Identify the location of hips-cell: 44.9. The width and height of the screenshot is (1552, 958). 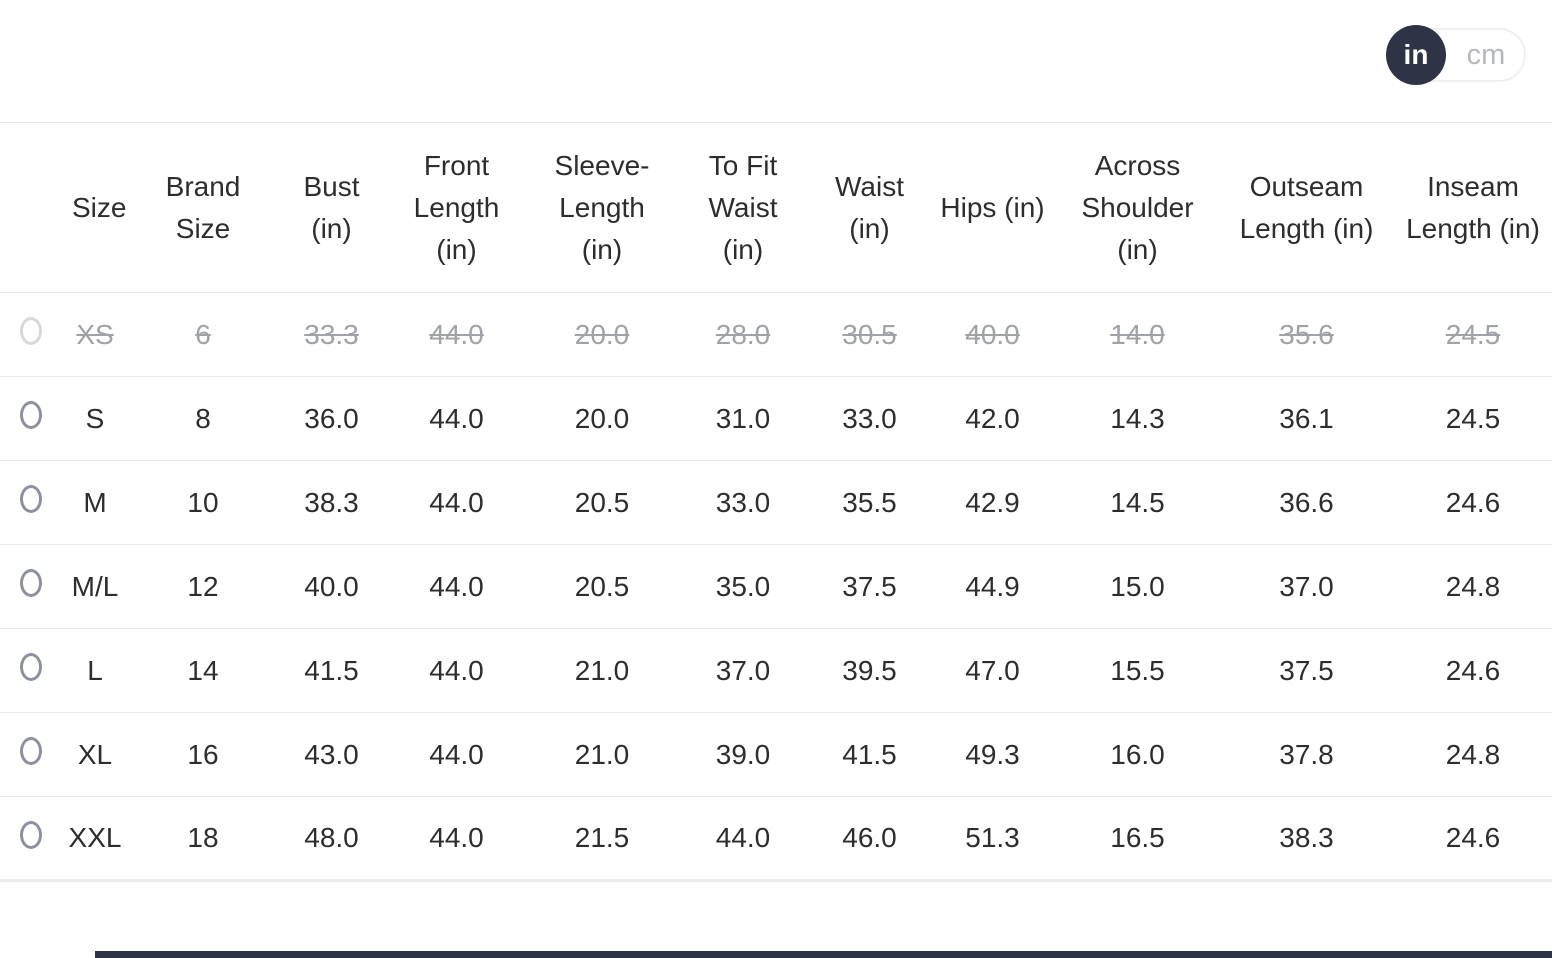
(992, 586).